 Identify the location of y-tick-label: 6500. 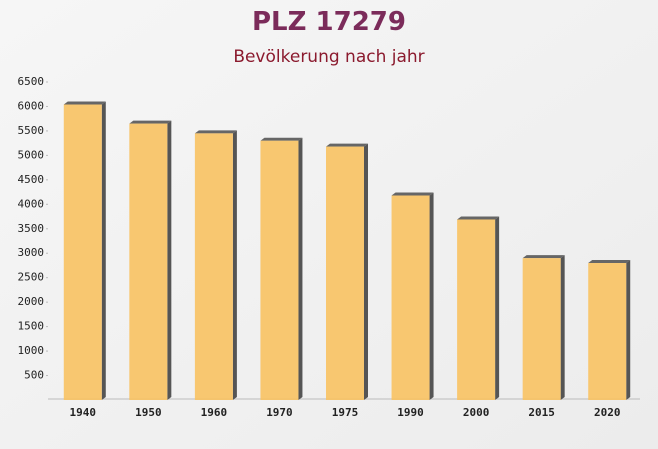
(31, 81).